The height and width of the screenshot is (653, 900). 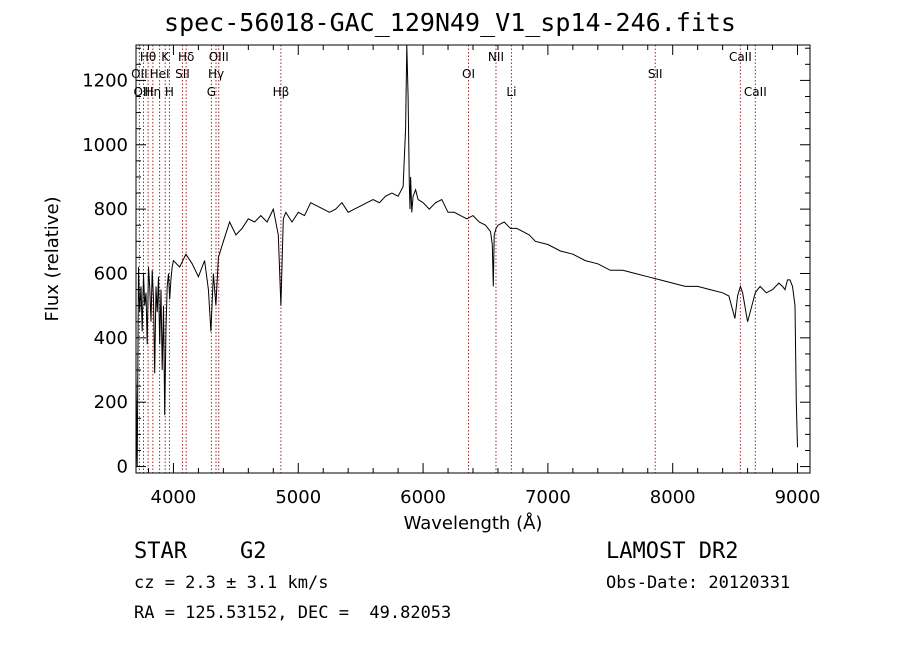 What do you see at coordinates (450, 22) in the screenshot?
I see `chart-title: spec-56018-GAC_129N49_V1_sp14-246.fits` at bounding box center [450, 22].